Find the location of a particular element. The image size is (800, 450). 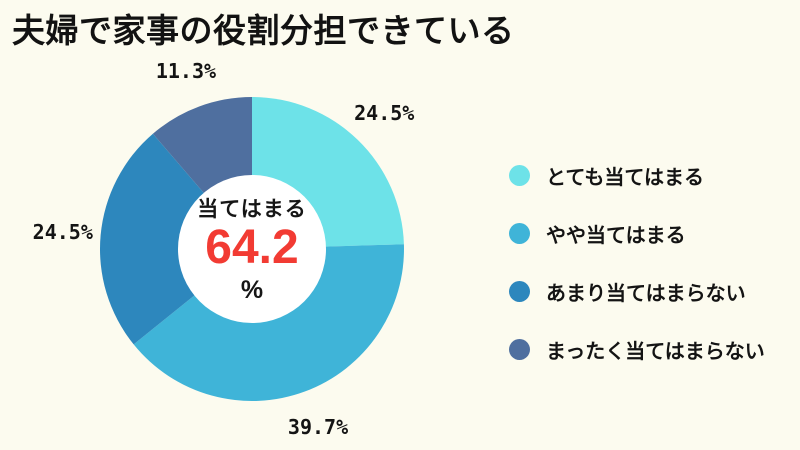

slice-value-label-1: 24.5% is located at coordinates (384, 112).